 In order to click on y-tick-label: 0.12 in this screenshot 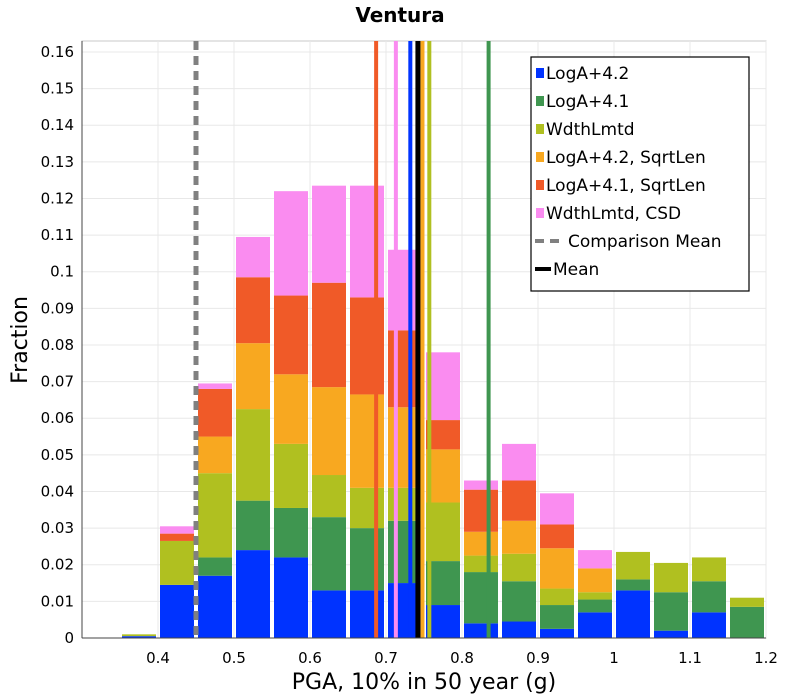, I will do `click(57, 198)`.